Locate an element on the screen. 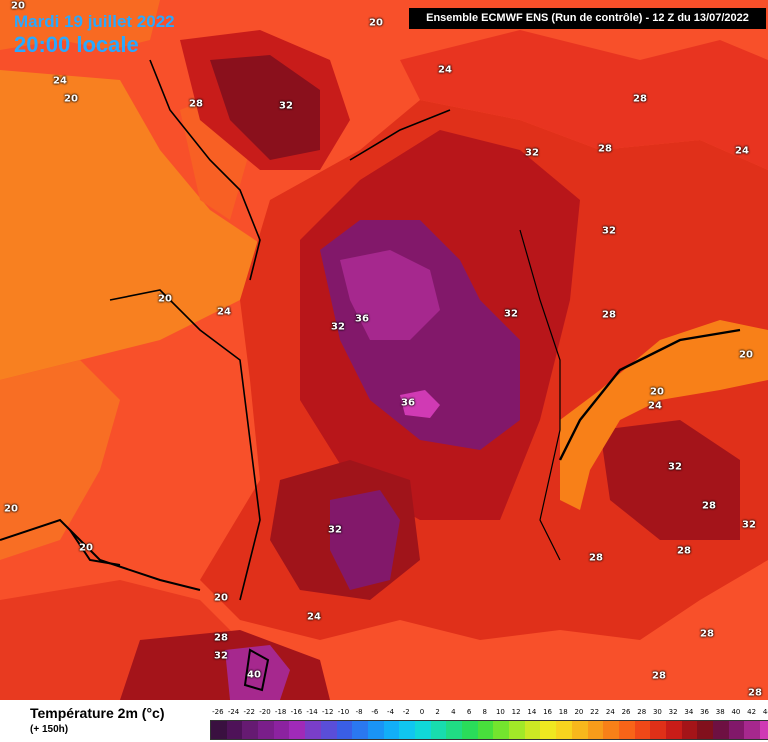  tick-label: 16 is located at coordinates (548, 712).